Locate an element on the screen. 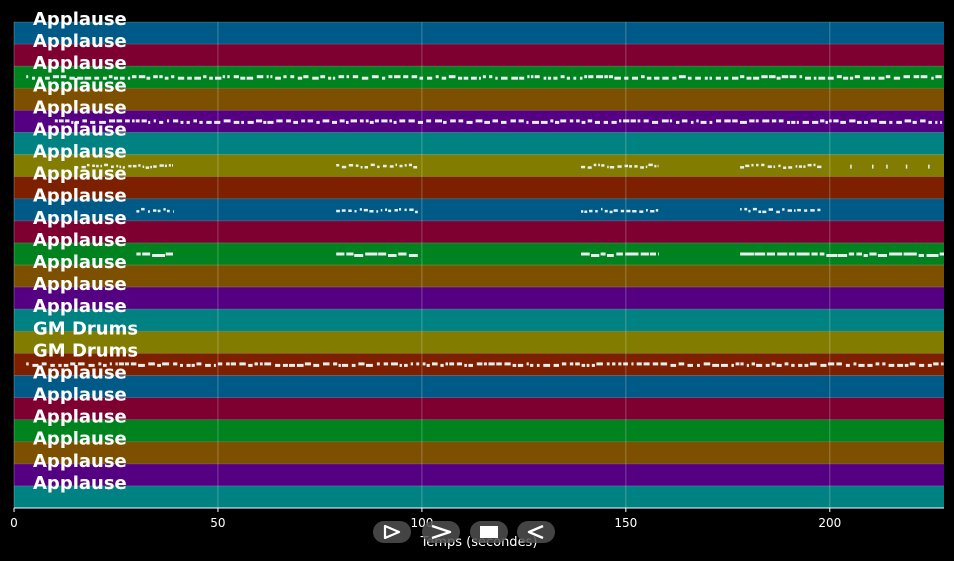 The height and width of the screenshot is (561, 954). play-button is located at coordinates (392, 532).